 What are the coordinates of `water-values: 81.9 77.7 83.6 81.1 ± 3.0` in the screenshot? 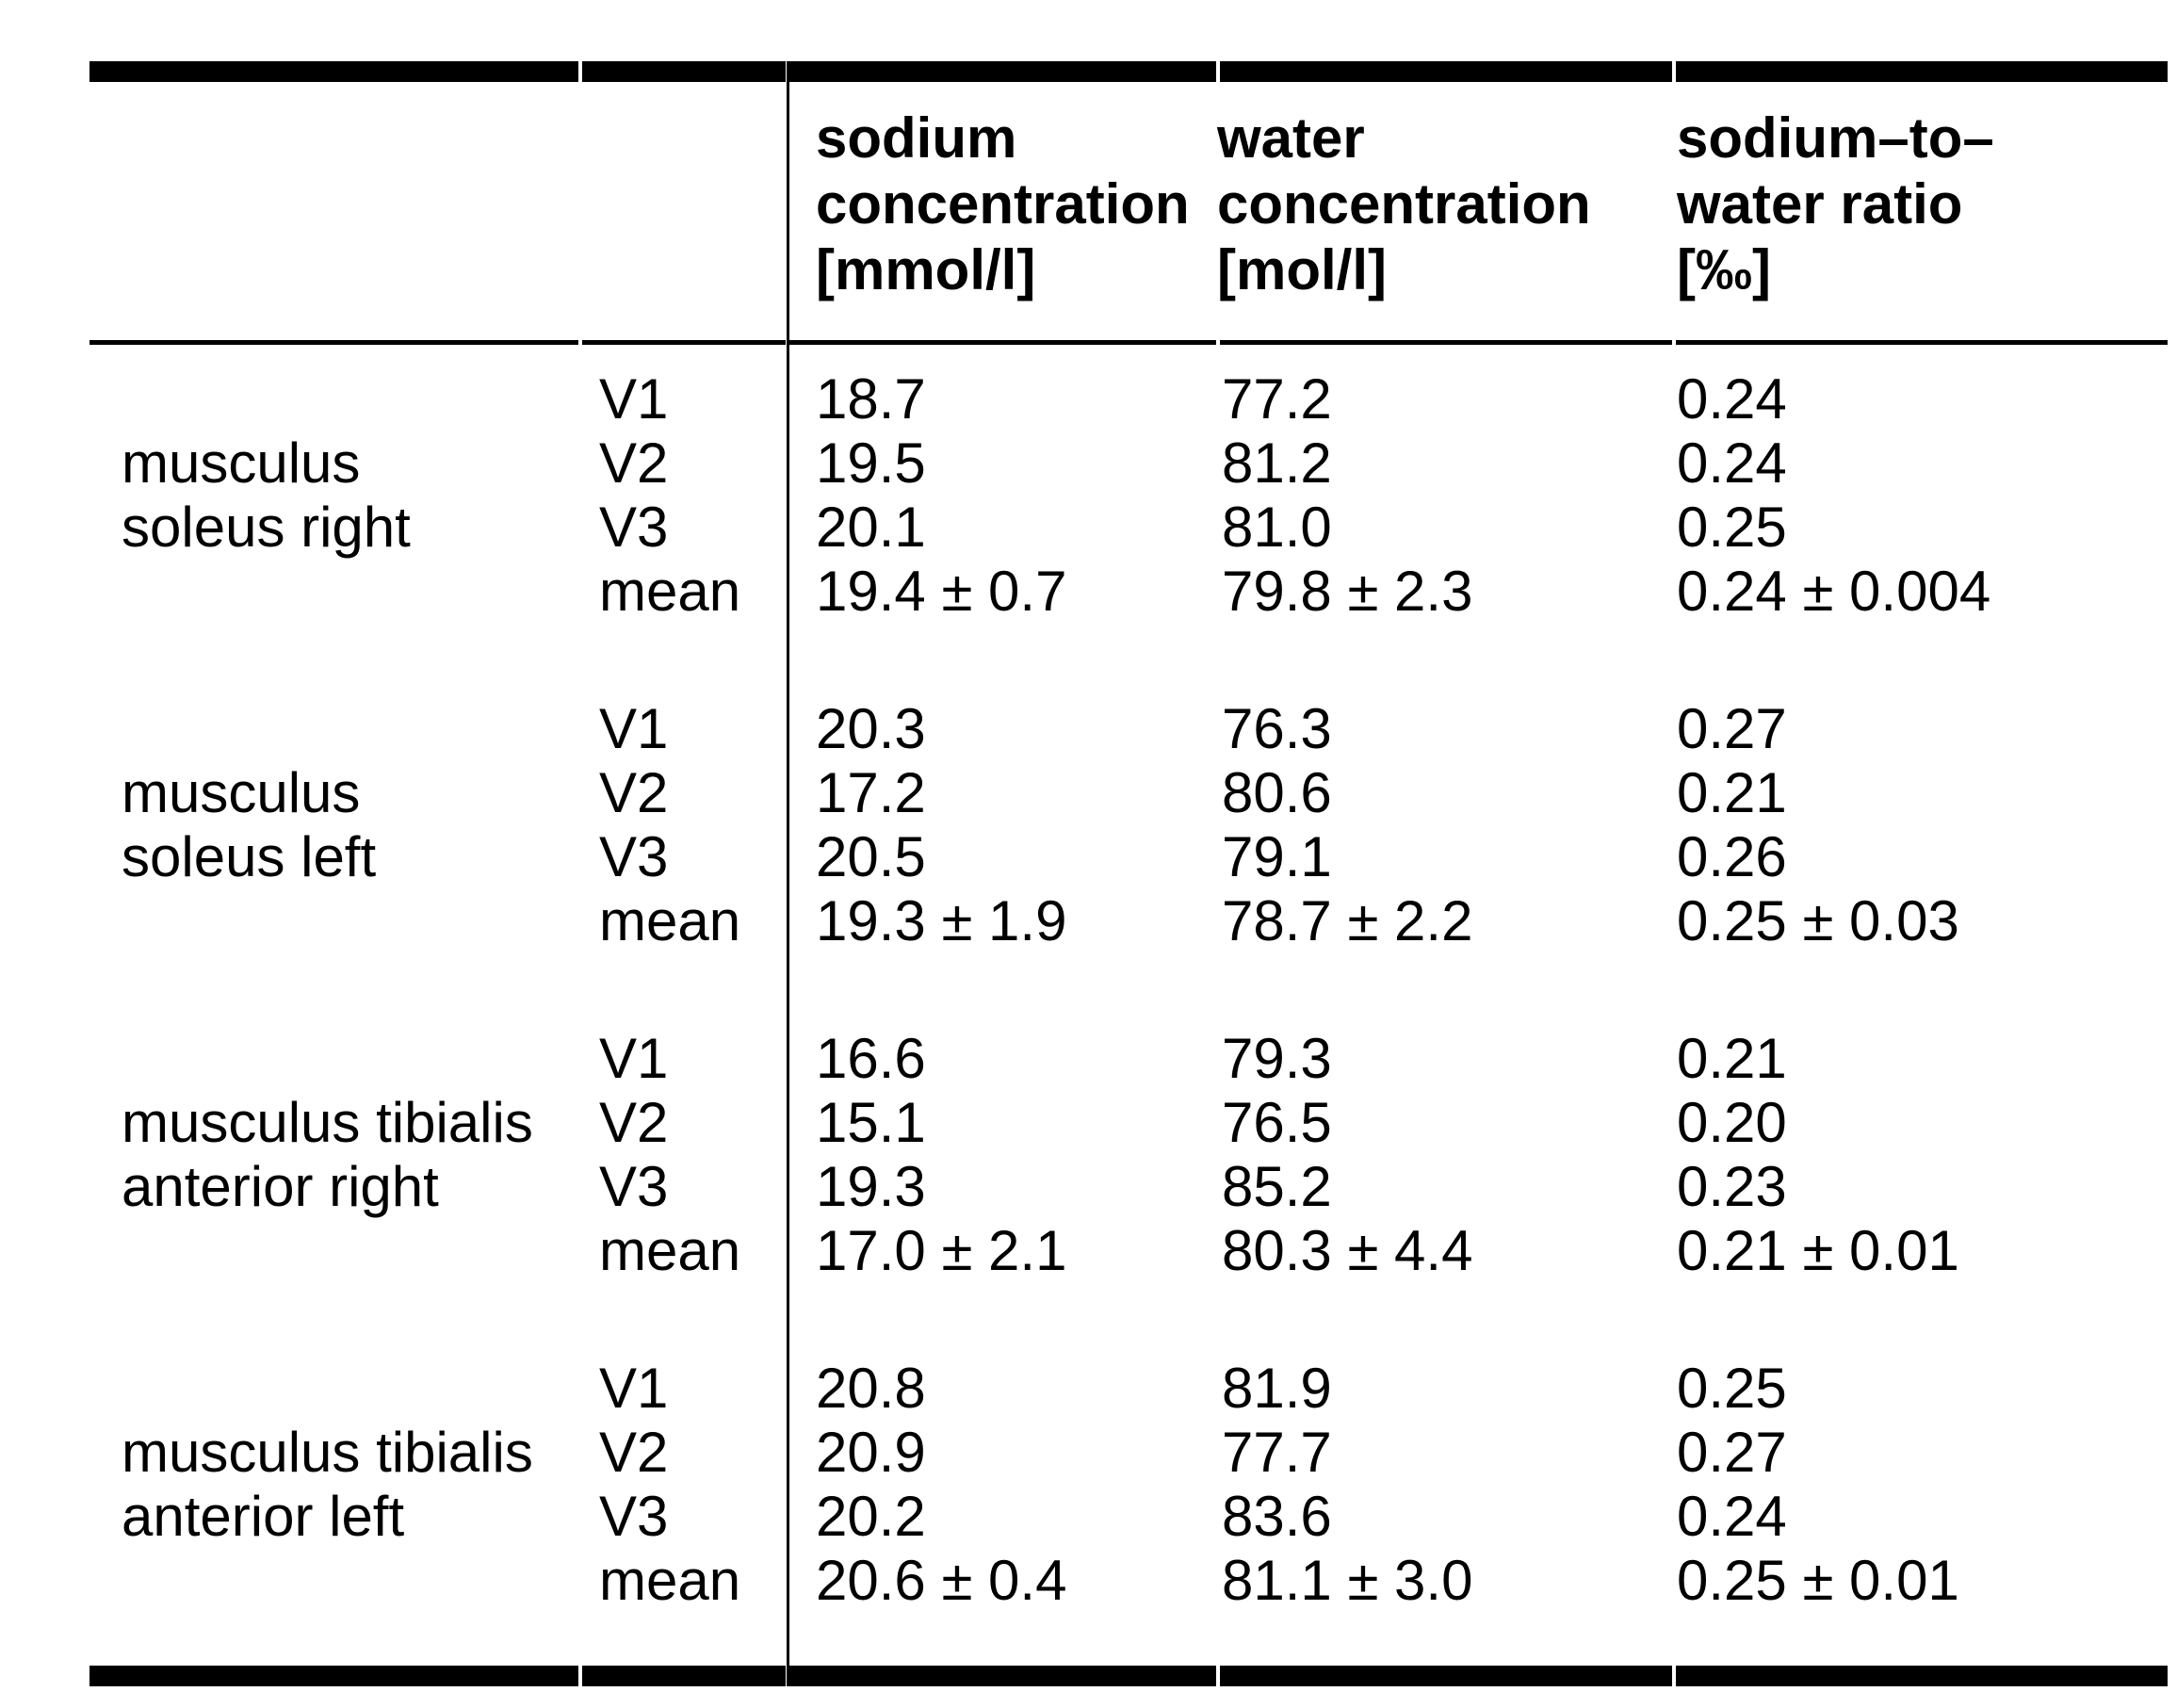 It's located at (1347, 1485).